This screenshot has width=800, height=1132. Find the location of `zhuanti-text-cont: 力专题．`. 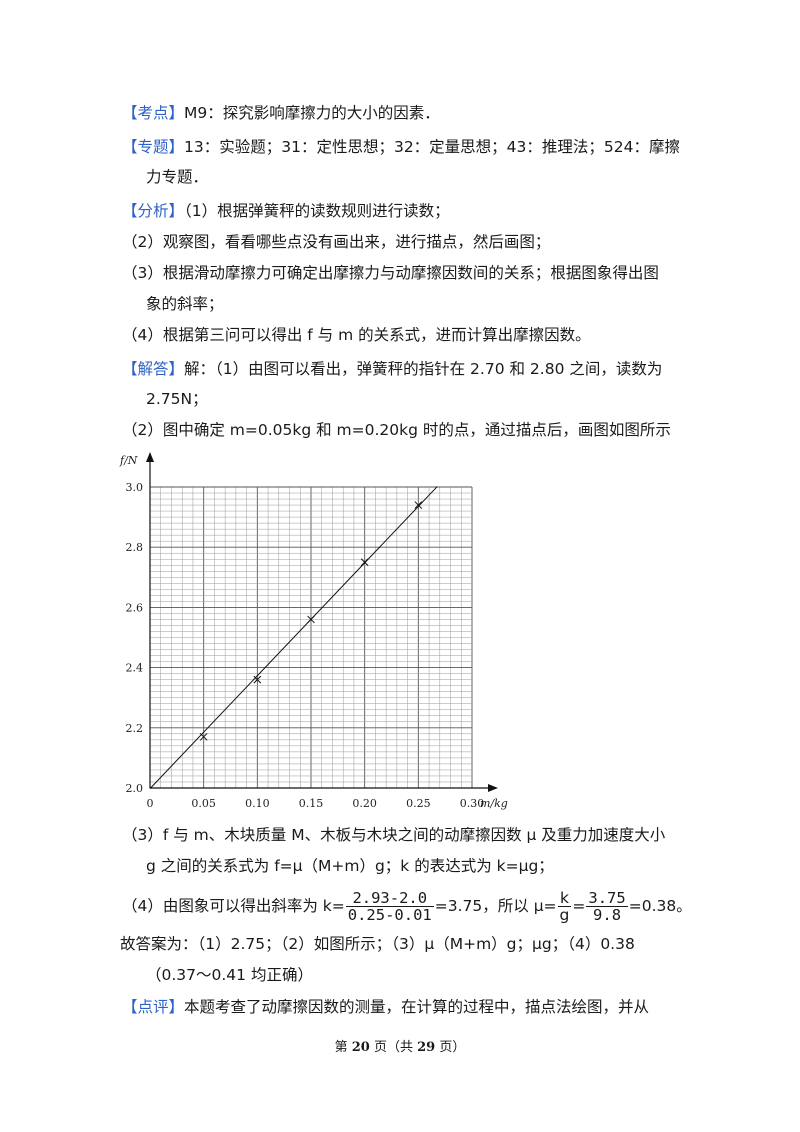

zhuanti-text-cont: 力专题． is located at coordinates (177, 177).